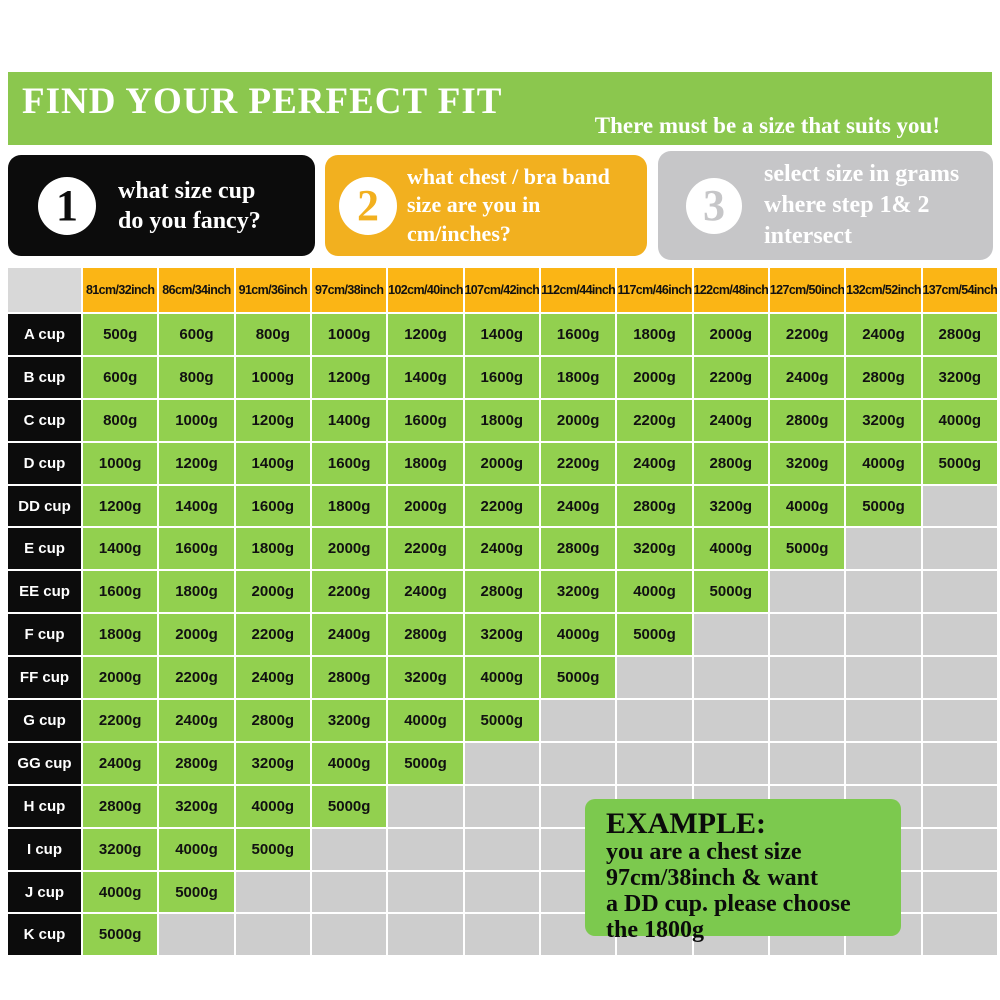 The width and height of the screenshot is (1000, 1000). Describe the element at coordinates (349, 290) in the screenshot. I see `size-column-header: 97cm/38inch` at that location.